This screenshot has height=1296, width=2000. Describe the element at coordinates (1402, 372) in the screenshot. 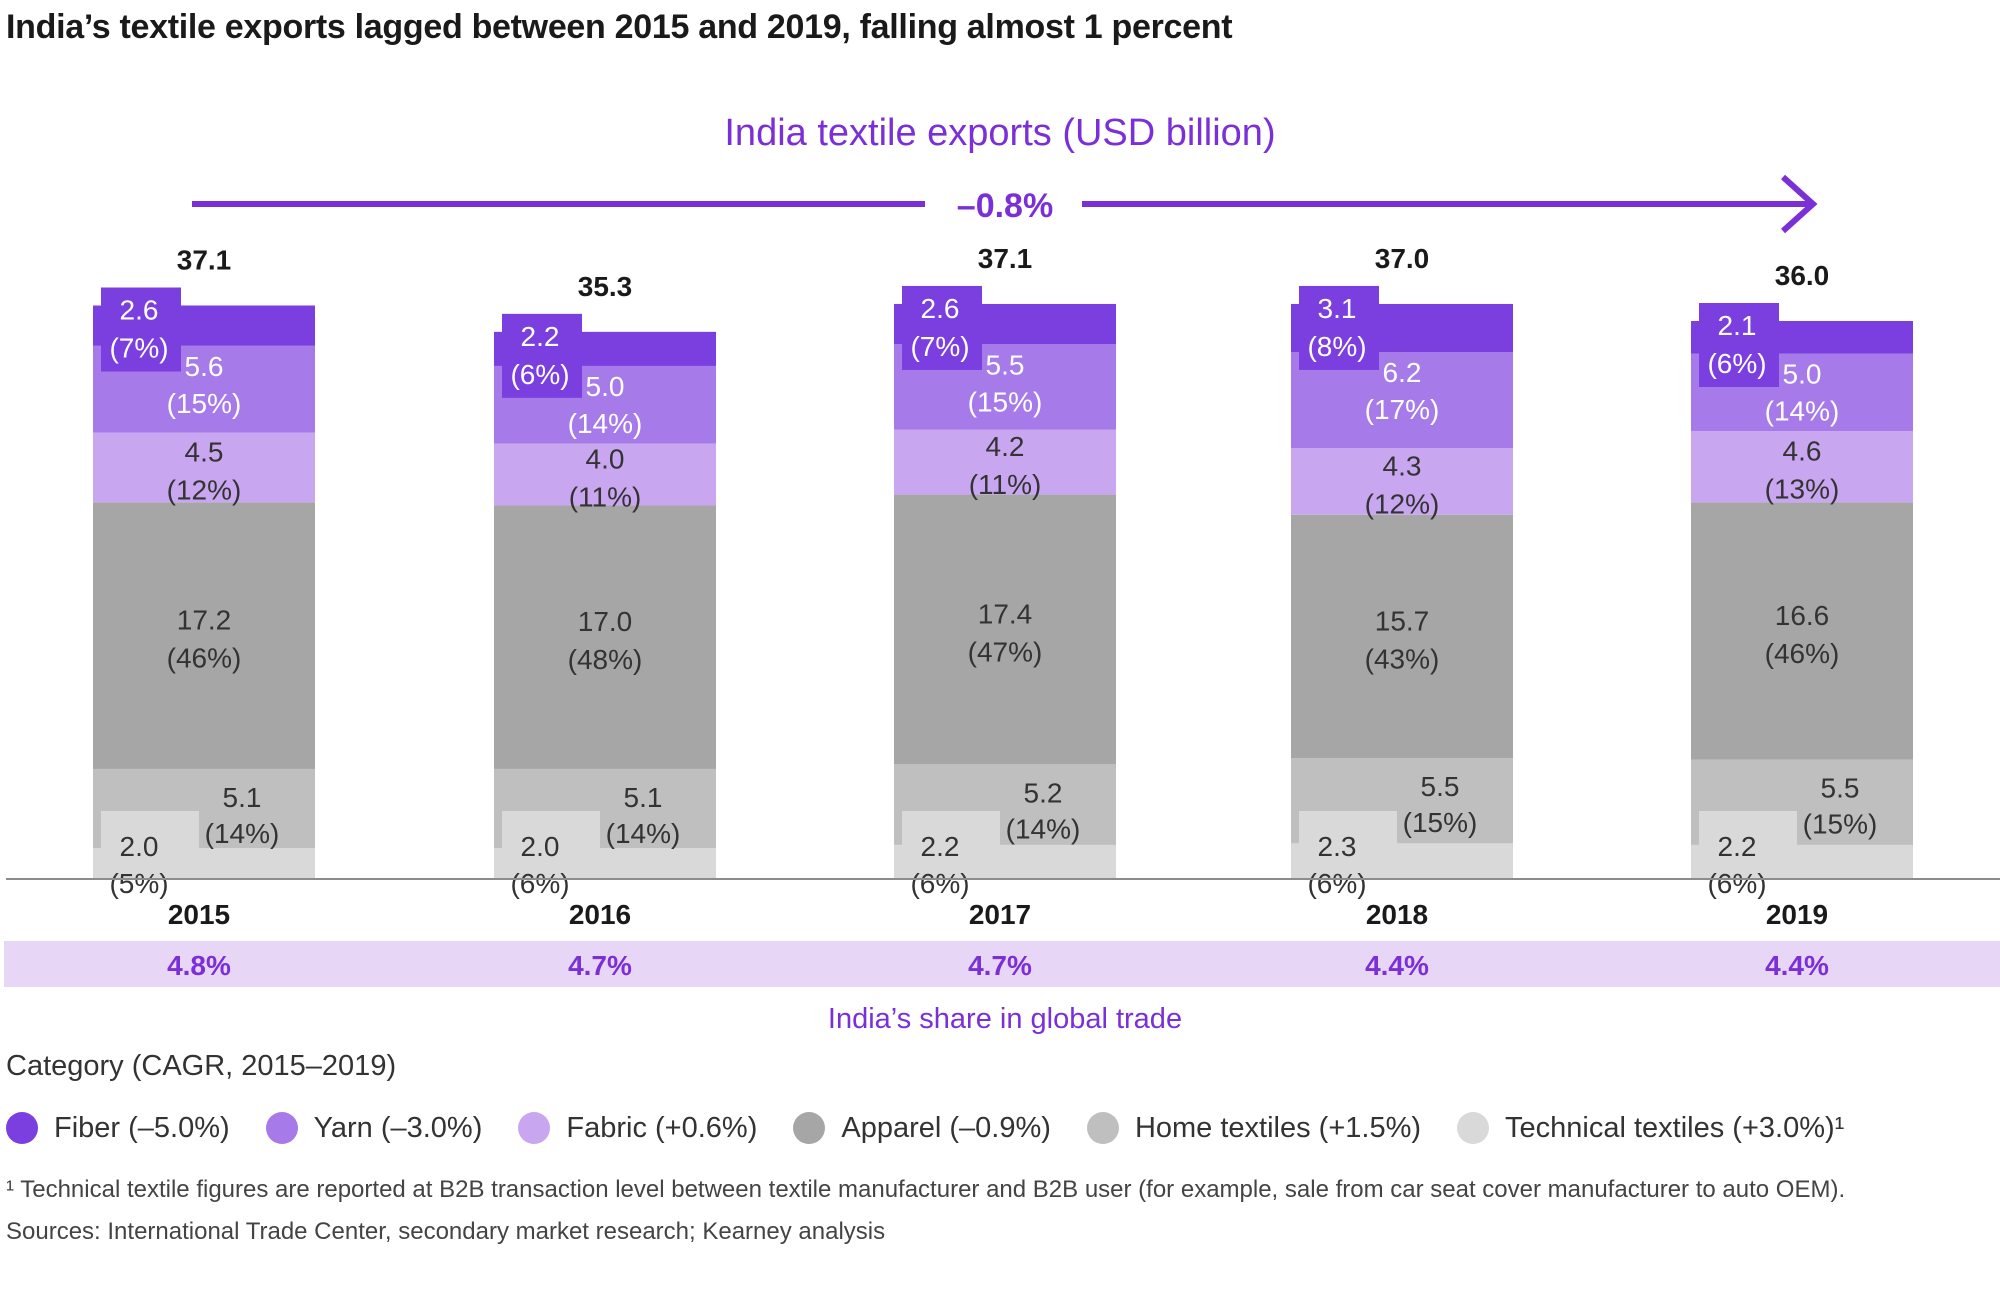

I see `segment-value-yarn: 6.2` at that location.